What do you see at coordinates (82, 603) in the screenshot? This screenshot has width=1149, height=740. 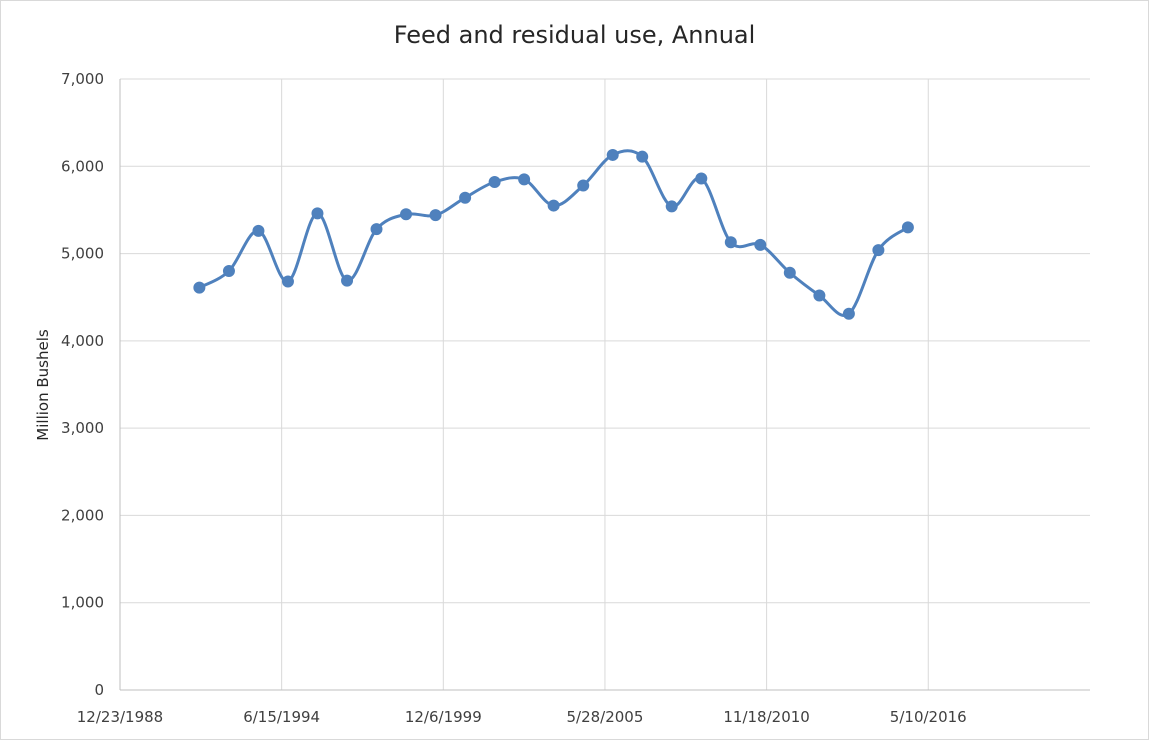 I see `y-tick-label: 1,000` at bounding box center [82, 603].